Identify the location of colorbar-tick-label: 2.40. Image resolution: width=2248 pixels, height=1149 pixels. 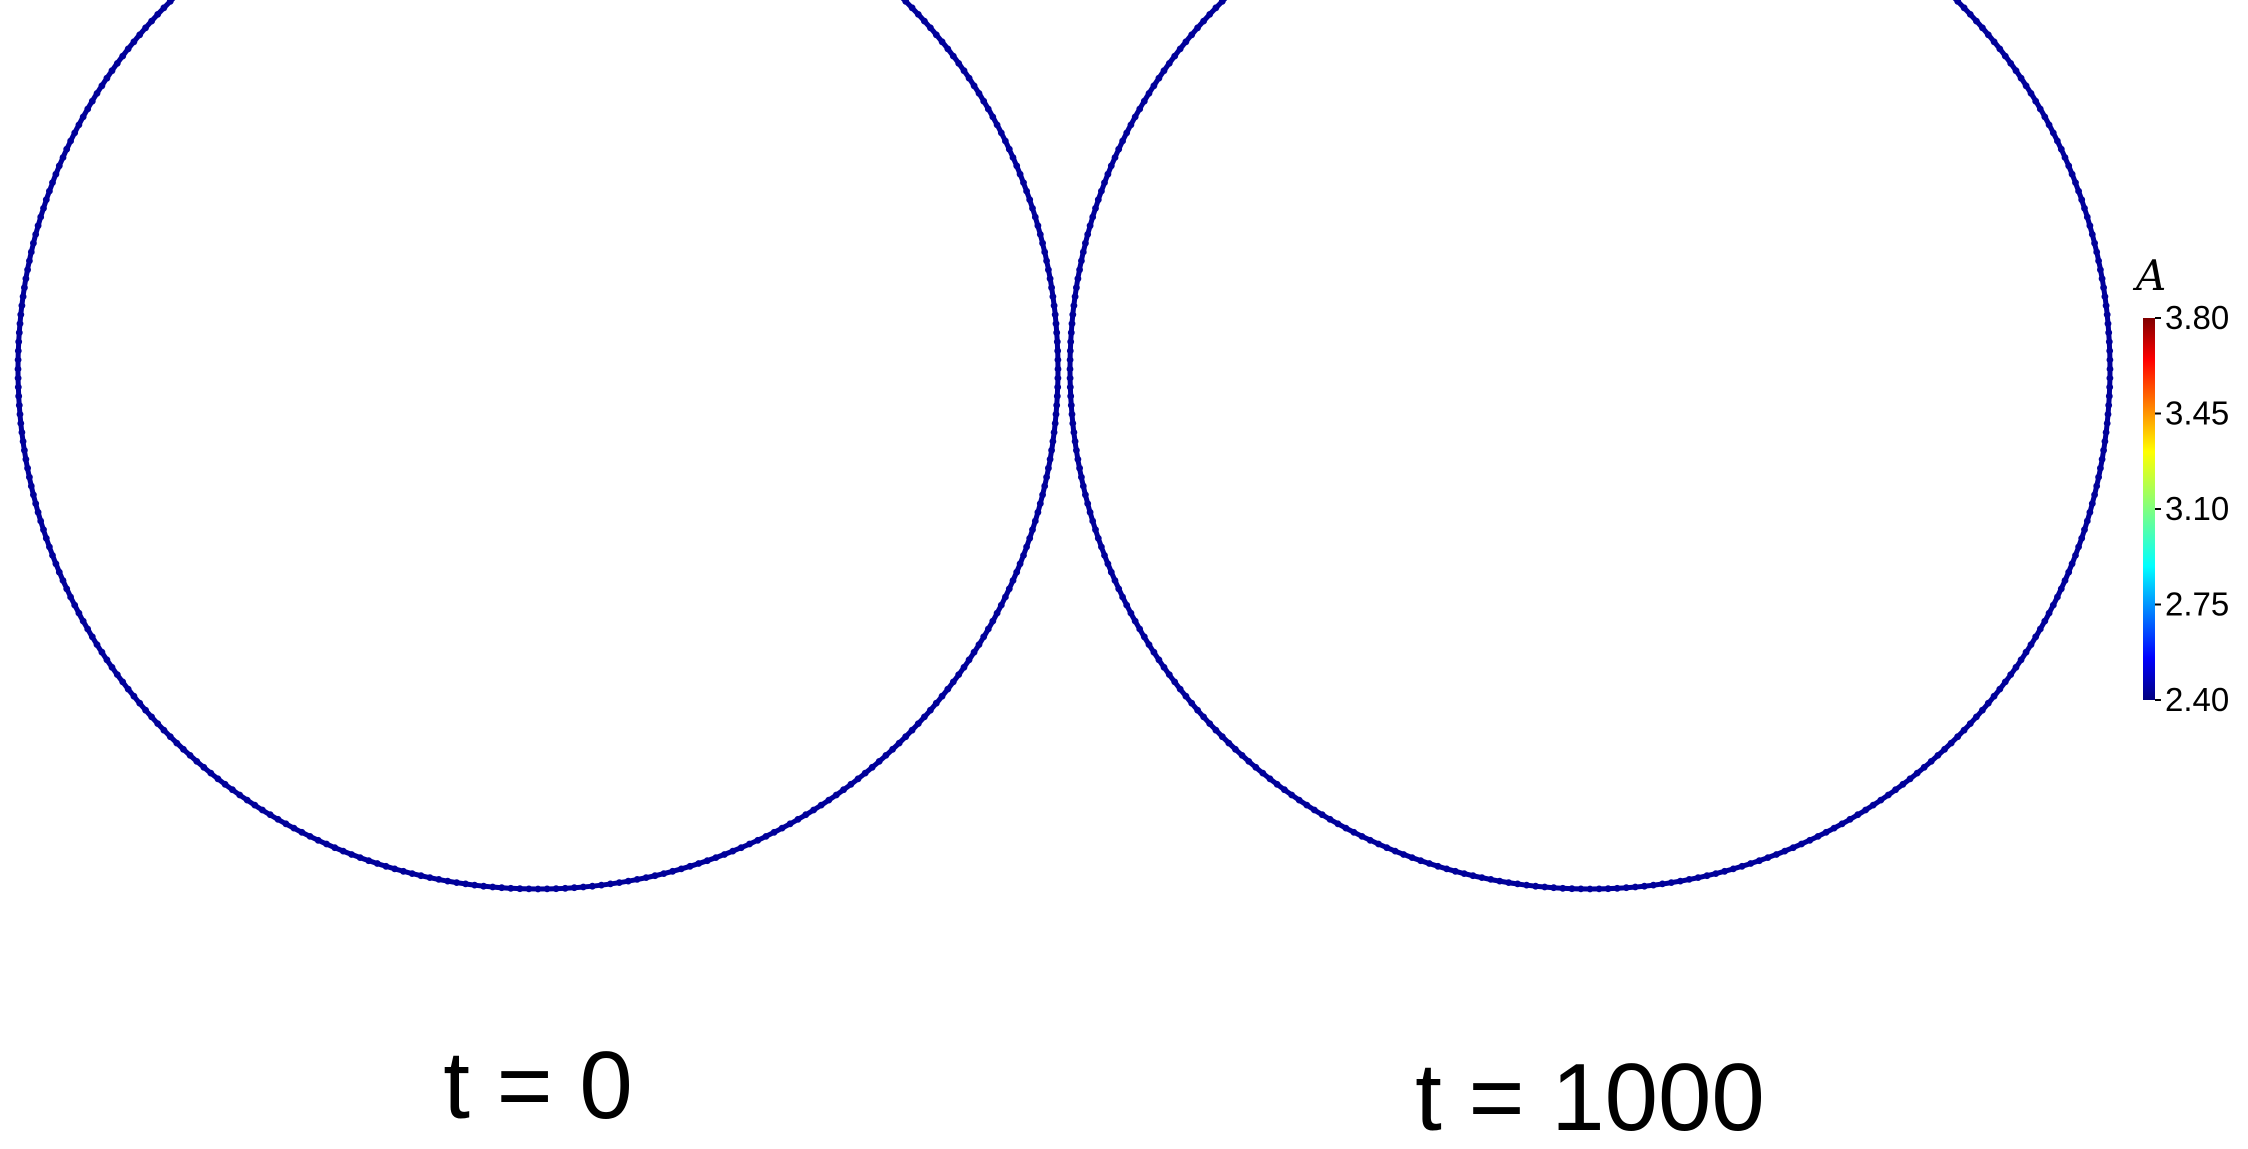
(2197, 699).